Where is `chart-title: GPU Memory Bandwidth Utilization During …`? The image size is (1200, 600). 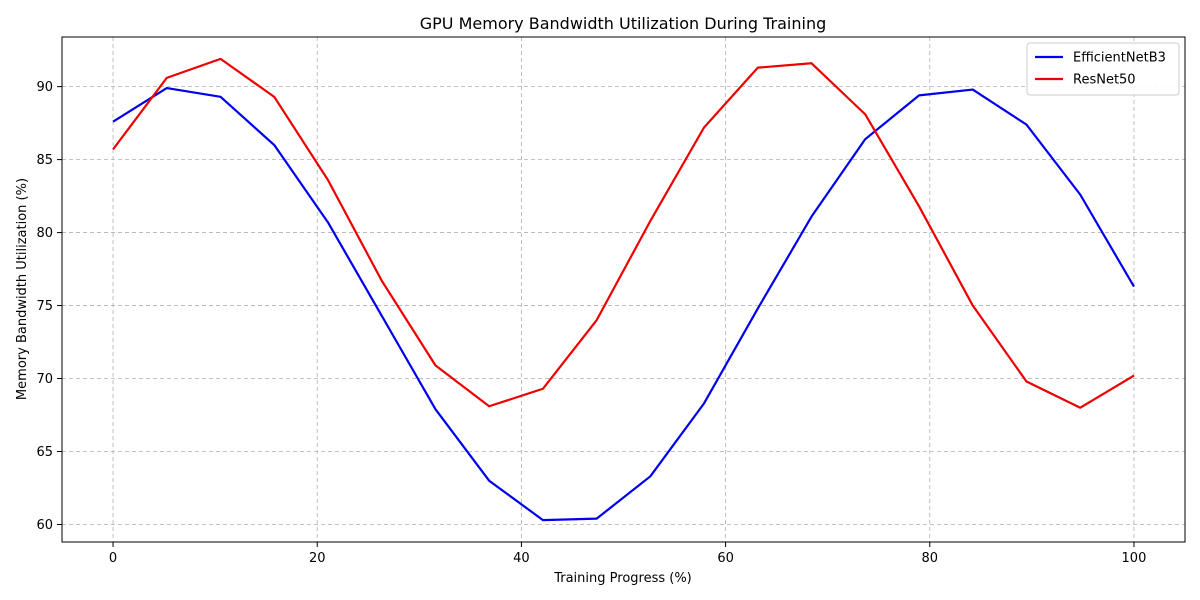
chart-title: GPU Memory Bandwidth Utilization During … is located at coordinates (623, 23).